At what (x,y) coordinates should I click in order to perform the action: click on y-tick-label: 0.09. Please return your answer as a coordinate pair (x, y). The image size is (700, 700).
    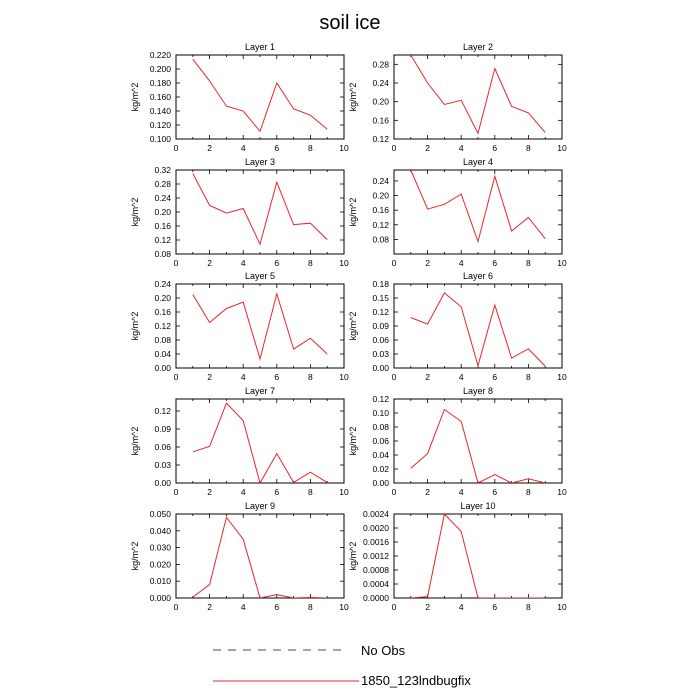
    Looking at the image, I should click on (162, 429).